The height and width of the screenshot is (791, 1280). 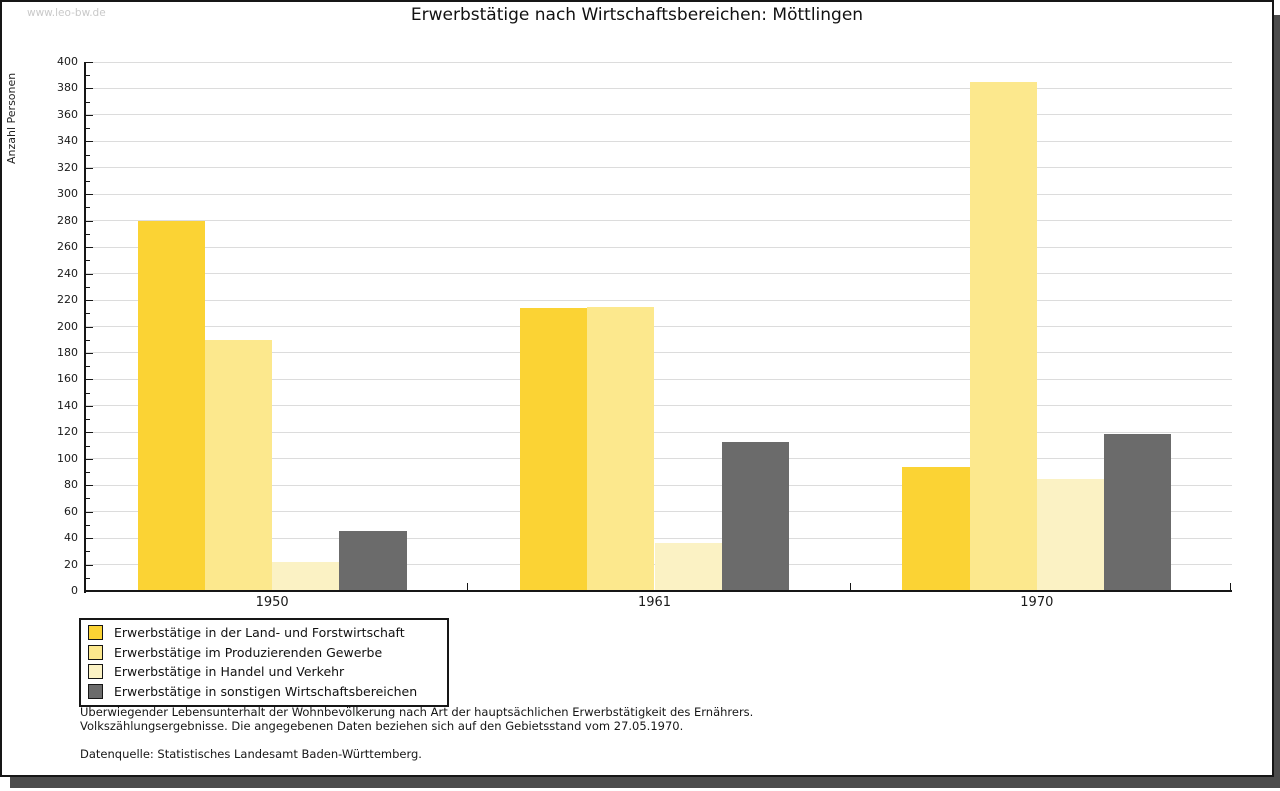 I want to click on y-tick-label: 380, so click(x=67, y=88).